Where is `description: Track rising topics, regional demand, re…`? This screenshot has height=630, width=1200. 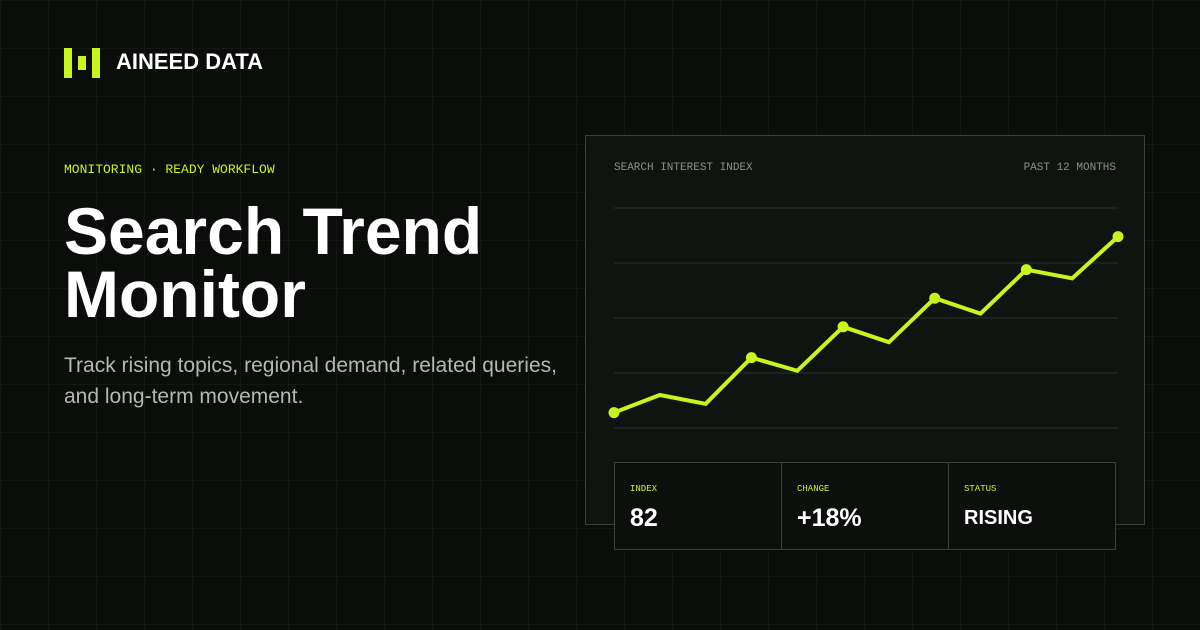
description: Track rising topics, regional demand, re… is located at coordinates (310, 381).